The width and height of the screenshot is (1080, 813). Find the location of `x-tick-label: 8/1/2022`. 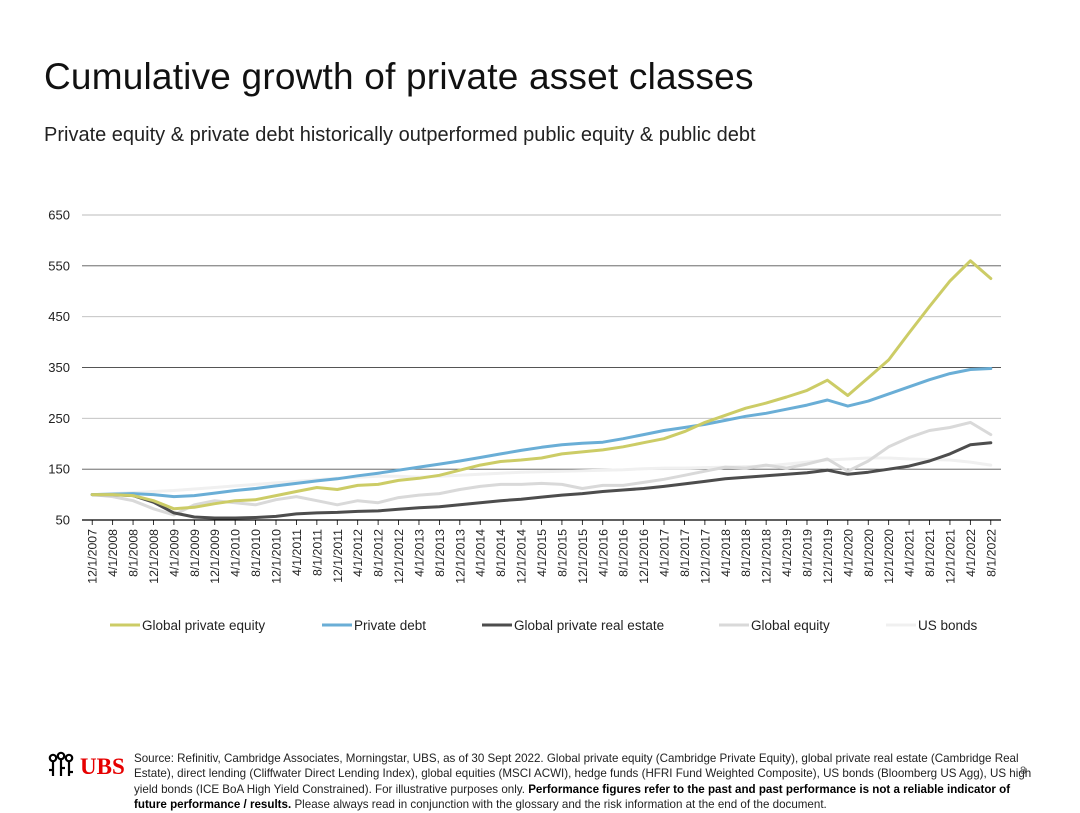

x-tick-label: 8/1/2022 is located at coordinates (991, 553).